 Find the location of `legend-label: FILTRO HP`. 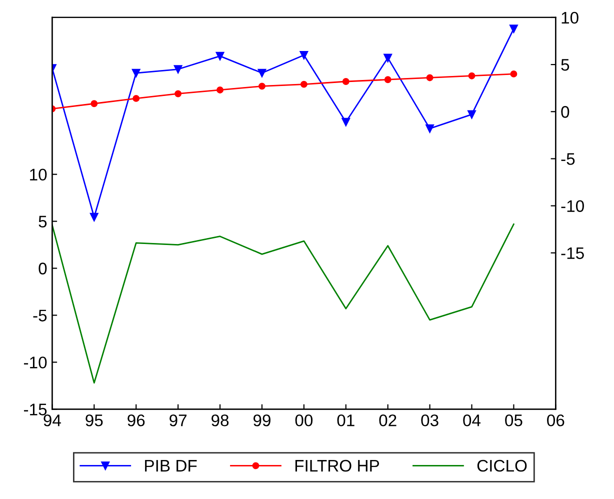

legend-label: FILTRO HP is located at coordinates (337, 466).